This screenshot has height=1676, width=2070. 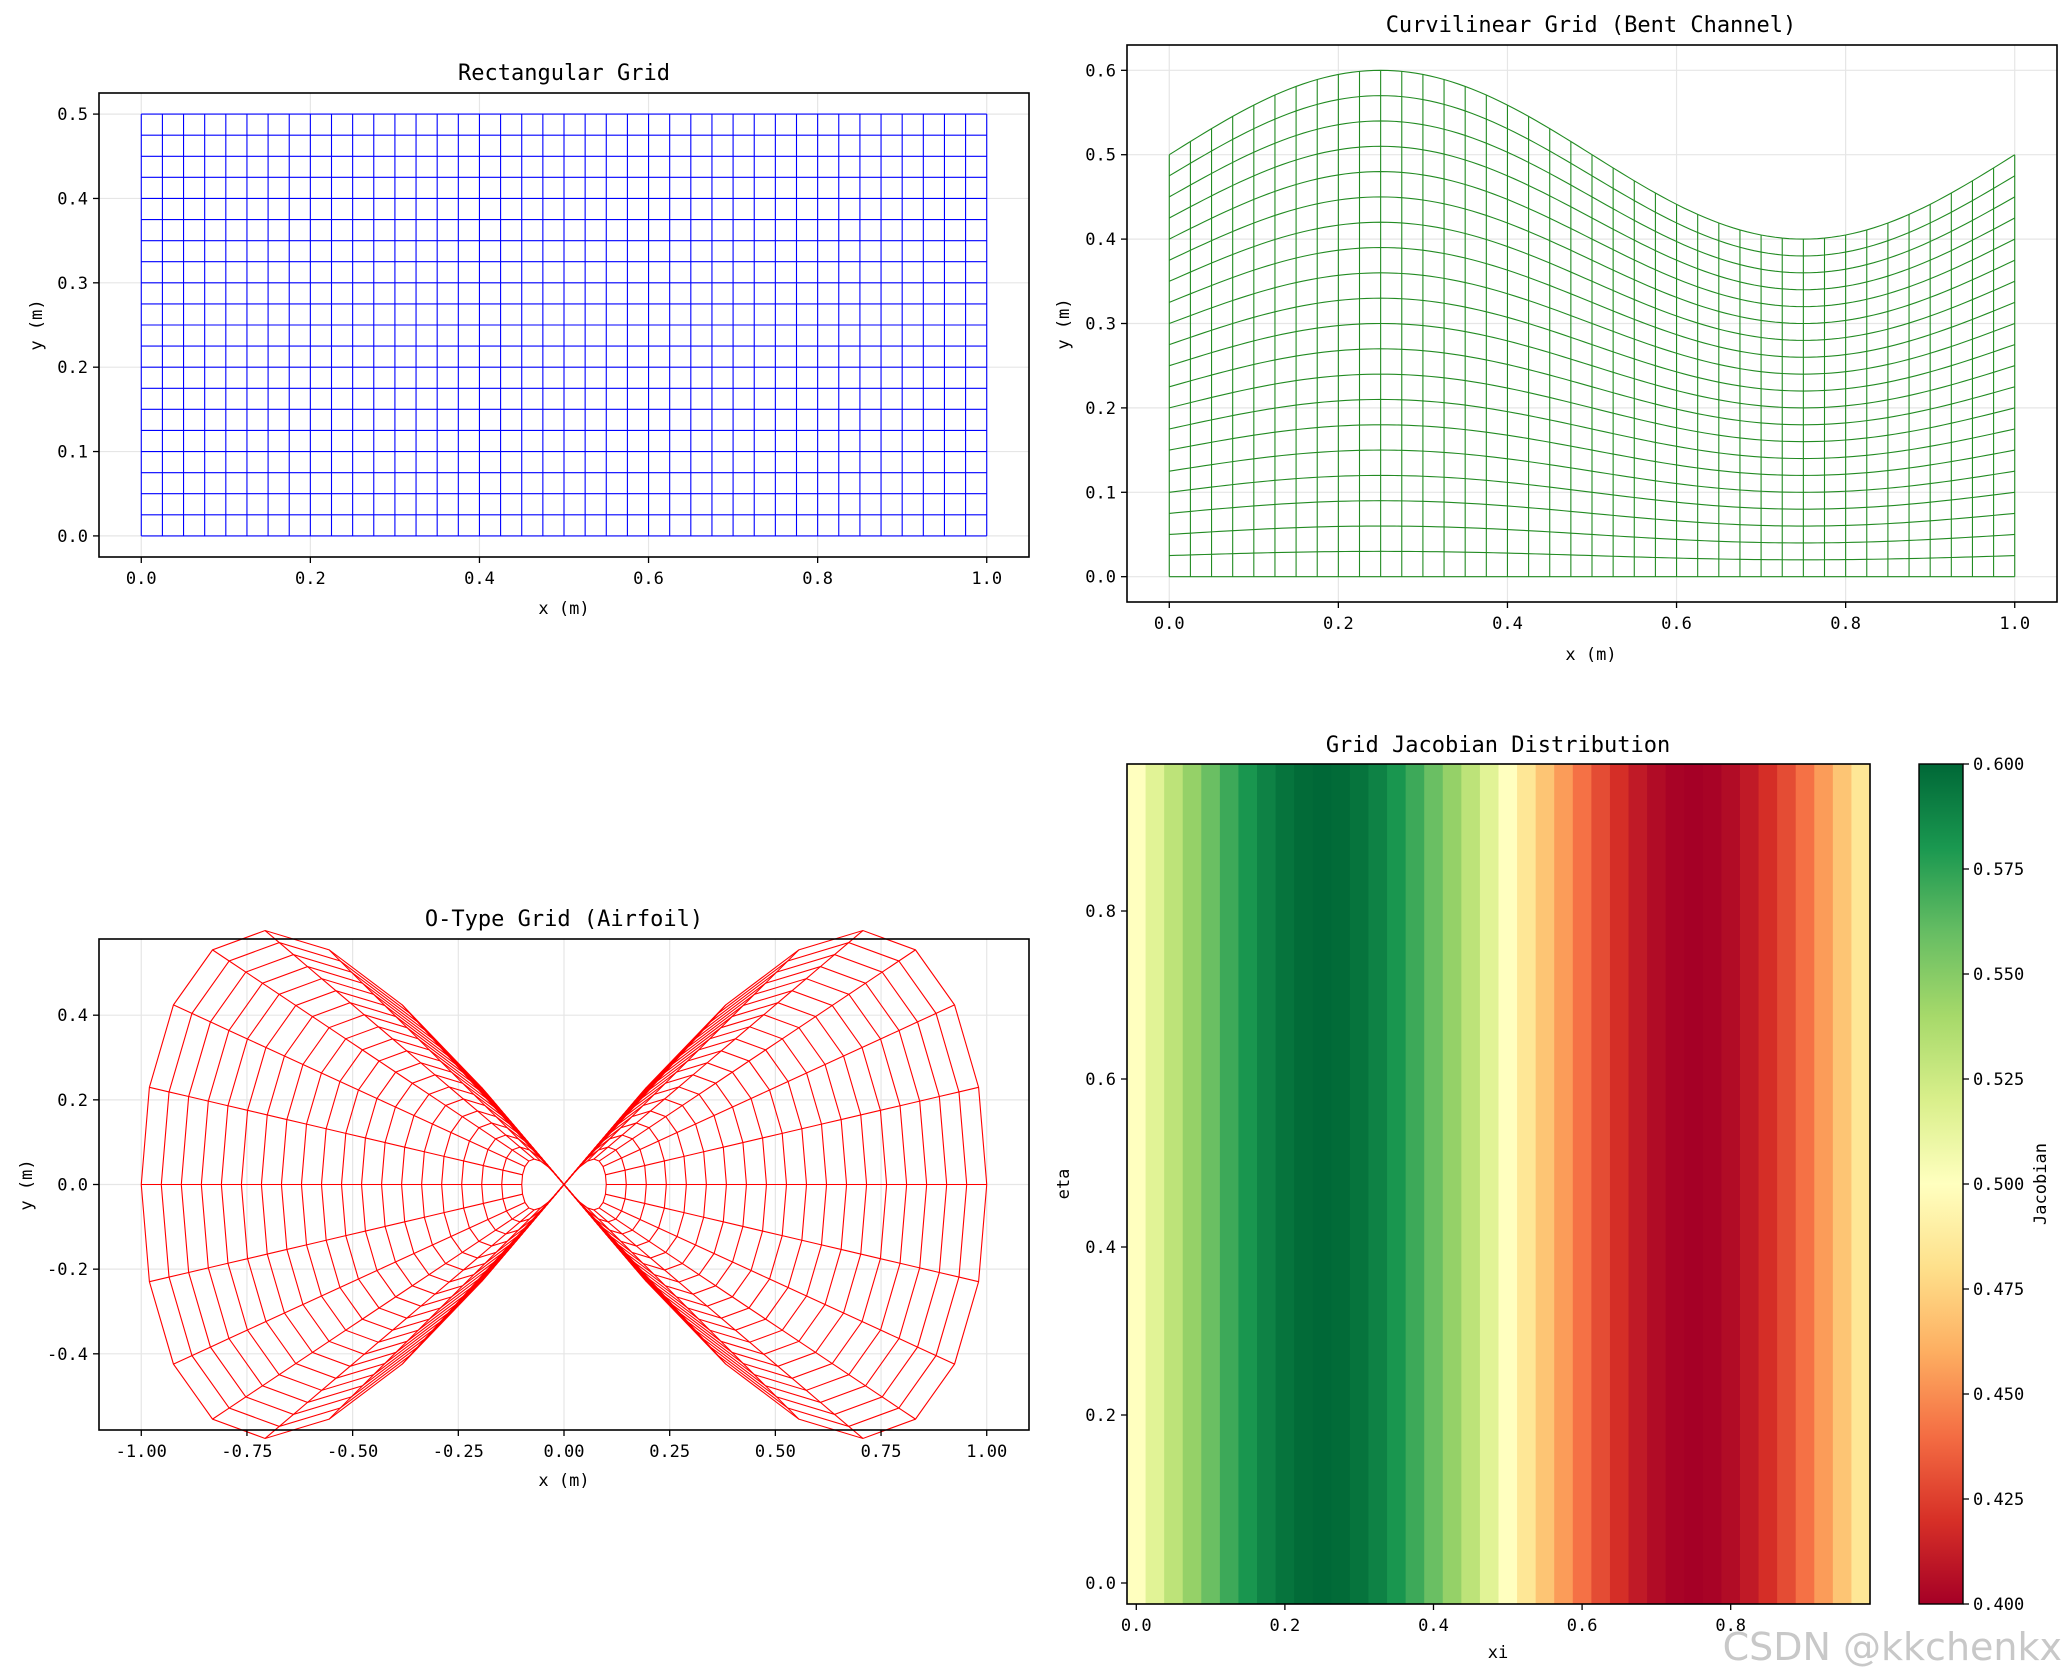 What do you see at coordinates (1592, 323) in the screenshot?
I see `curv-mesh` at bounding box center [1592, 323].